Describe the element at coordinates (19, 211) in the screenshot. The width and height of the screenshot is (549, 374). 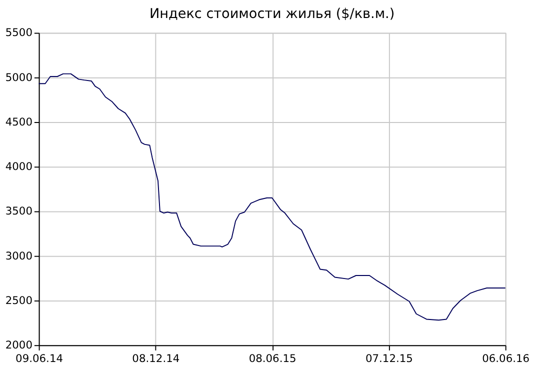
I see `y-tick-label: 3500` at that location.